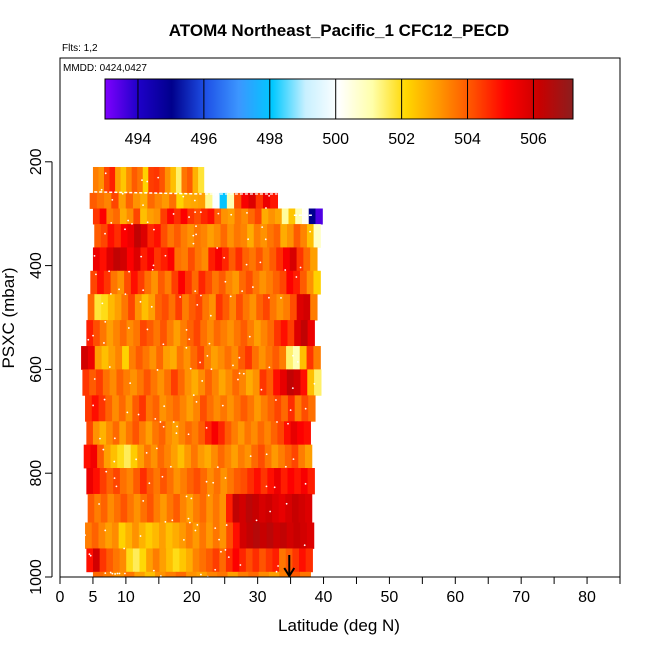 Image resolution: width=650 pixels, height=650 pixels. I want to click on y-tick-label: 800, so click(36, 473).